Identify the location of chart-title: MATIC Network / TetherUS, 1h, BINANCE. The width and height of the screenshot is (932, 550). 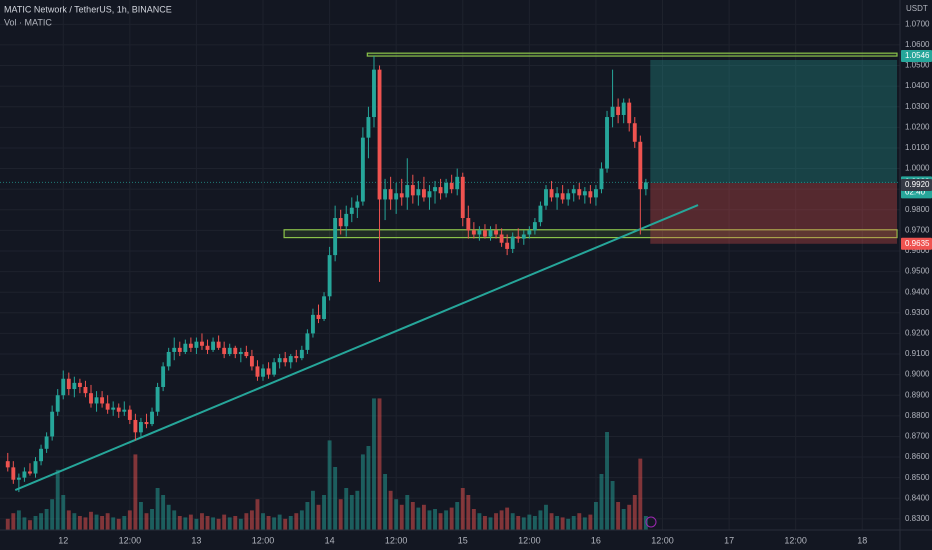
(88, 9).